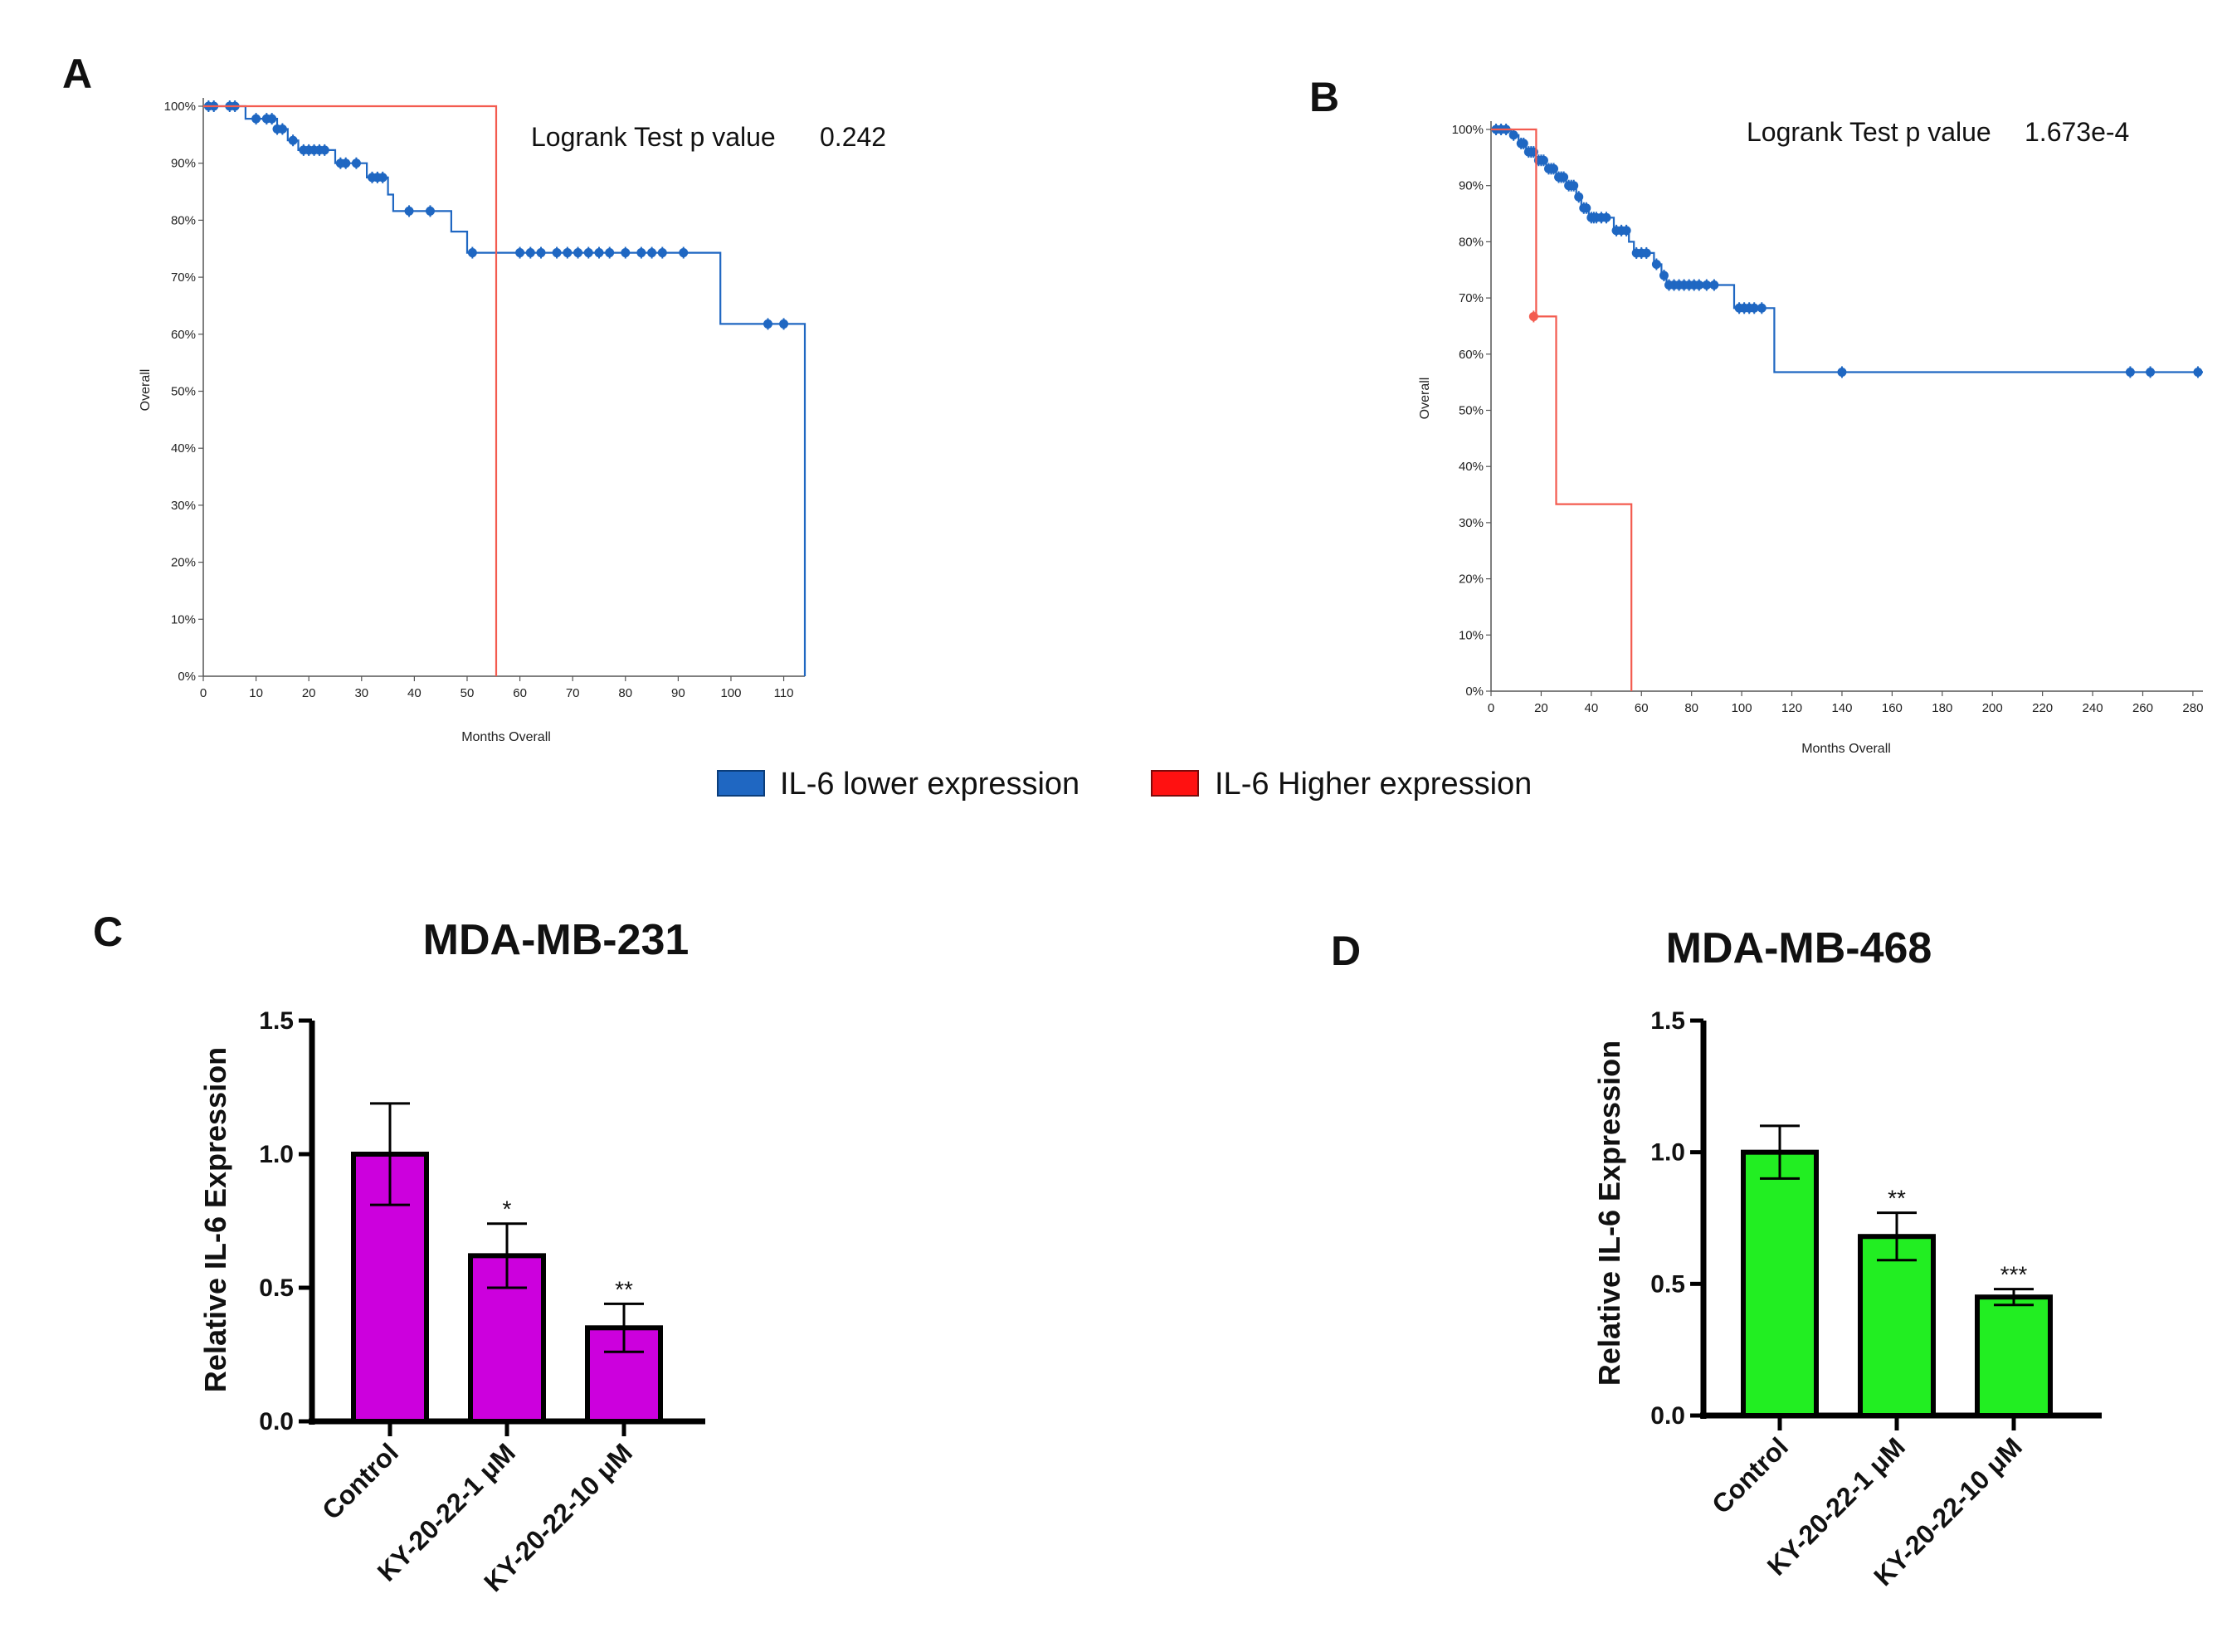 The width and height of the screenshot is (2227, 1652). Describe the element at coordinates (741, 784) in the screenshot. I see `legend-swatch-low` at that location.